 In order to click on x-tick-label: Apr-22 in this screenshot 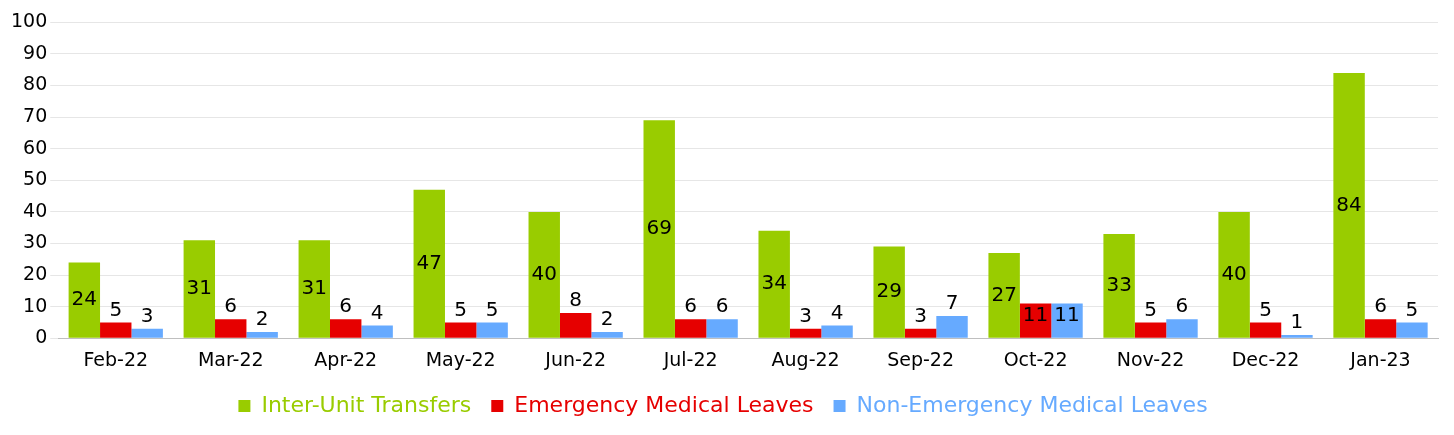, I will do `click(346, 358)`.